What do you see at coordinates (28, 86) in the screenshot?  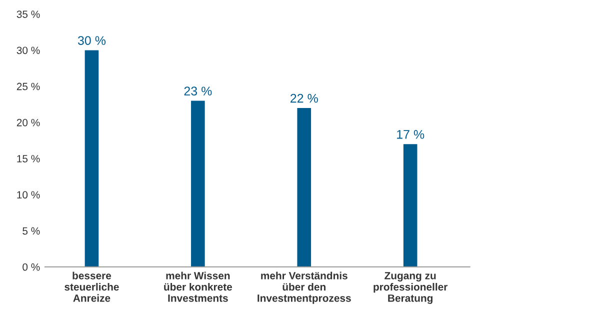 I see `y-tick-label: 25 %` at bounding box center [28, 86].